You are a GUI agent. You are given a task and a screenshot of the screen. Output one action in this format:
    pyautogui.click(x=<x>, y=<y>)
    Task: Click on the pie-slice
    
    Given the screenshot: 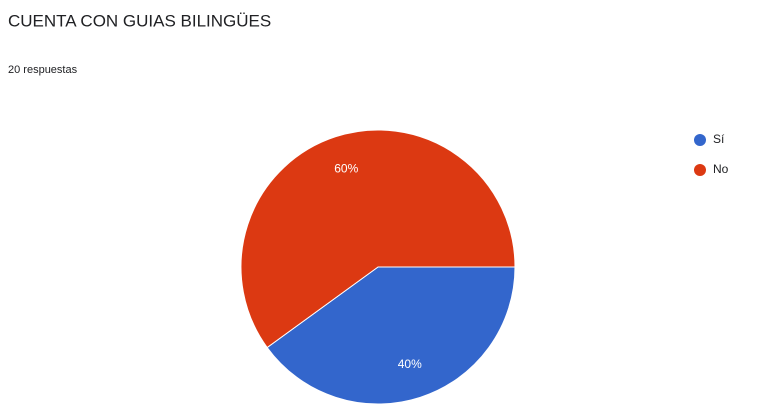 What is the action you would take?
    pyautogui.click(x=391, y=335)
    